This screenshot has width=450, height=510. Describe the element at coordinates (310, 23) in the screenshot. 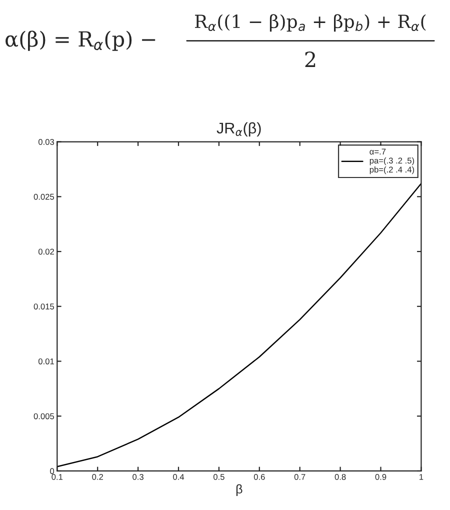

I see `text: R$_{α}$((1 − β)p$_{a}$ + βp$_{b}$) + R$_{α}$(` at that location.